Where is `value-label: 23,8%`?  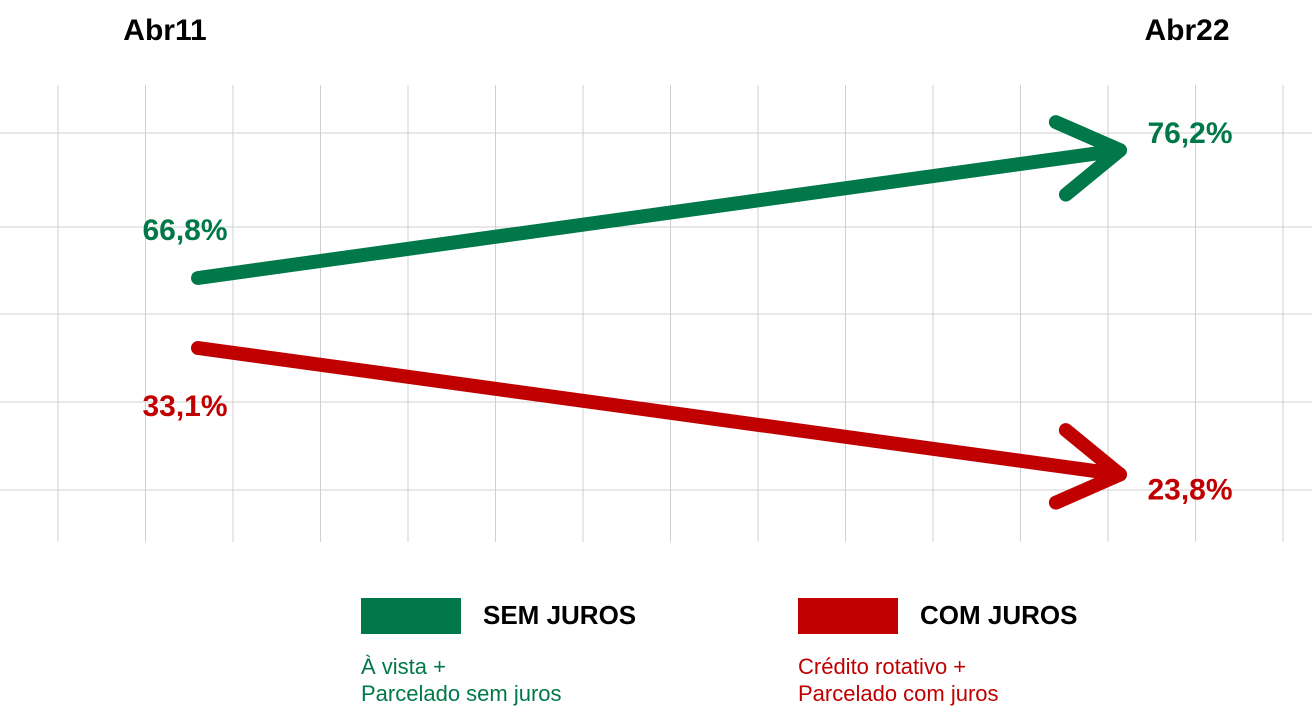 value-label: 23,8% is located at coordinates (1189, 489).